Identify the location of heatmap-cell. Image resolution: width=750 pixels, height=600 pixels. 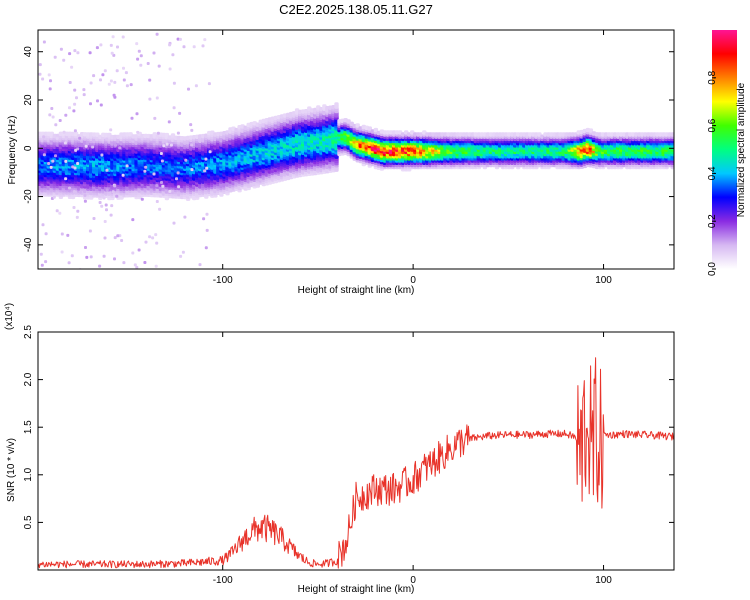
(591, 130).